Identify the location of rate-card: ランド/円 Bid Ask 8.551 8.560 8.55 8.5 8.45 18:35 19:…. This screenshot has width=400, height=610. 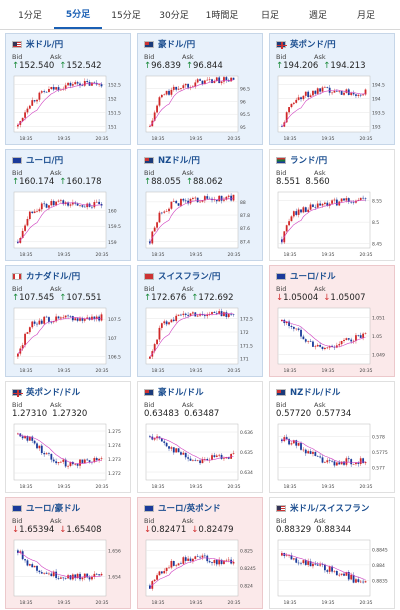
(332, 205).